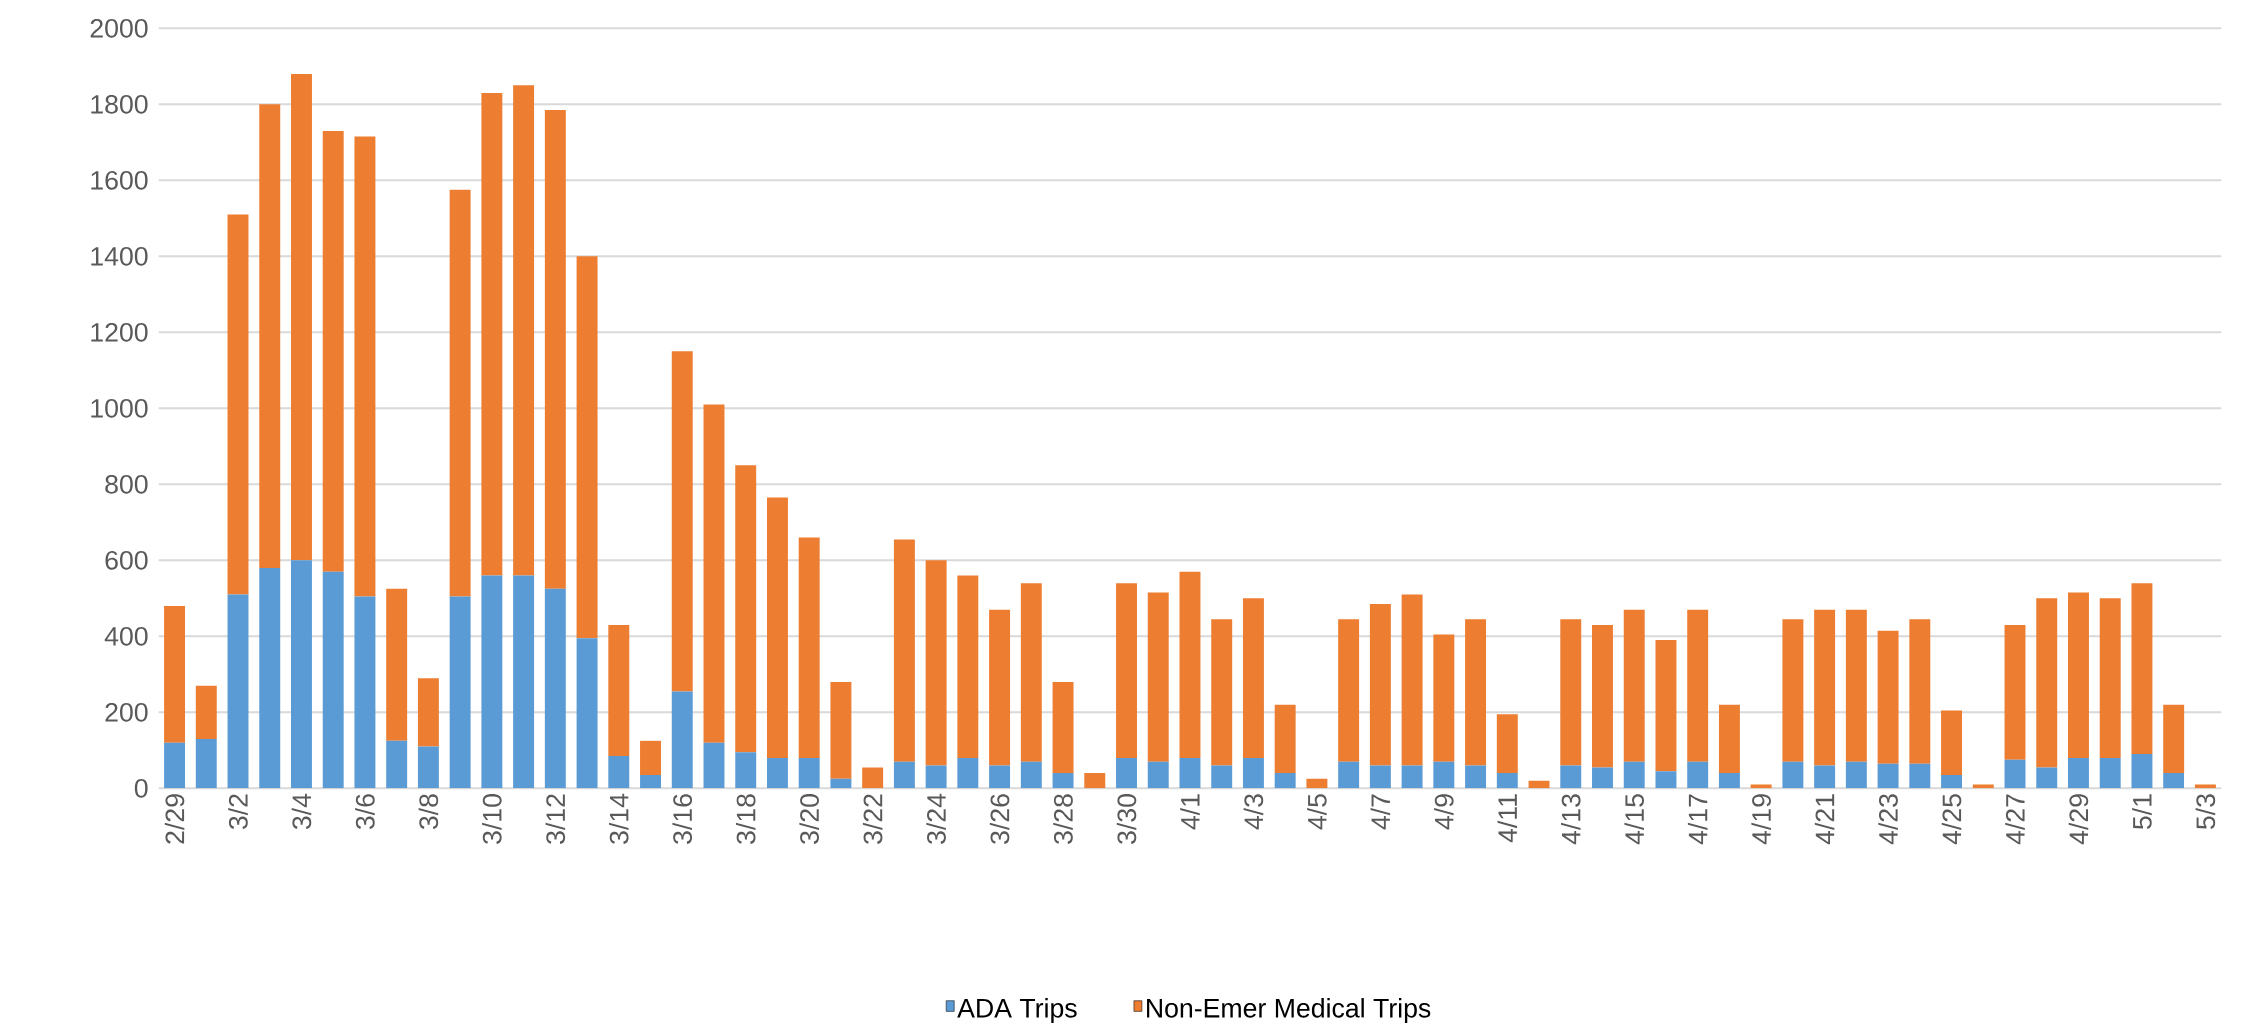  Describe the element at coordinates (119, 104) in the screenshot. I see `y-tick-label: 1800` at that location.